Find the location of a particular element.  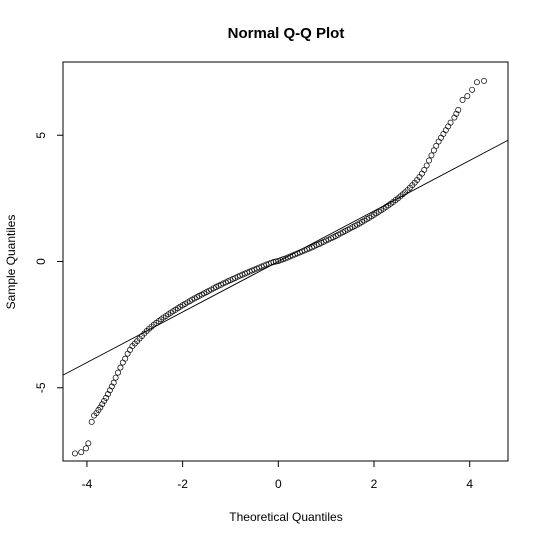

x-tick-label: 2 is located at coordinates (374, 484).